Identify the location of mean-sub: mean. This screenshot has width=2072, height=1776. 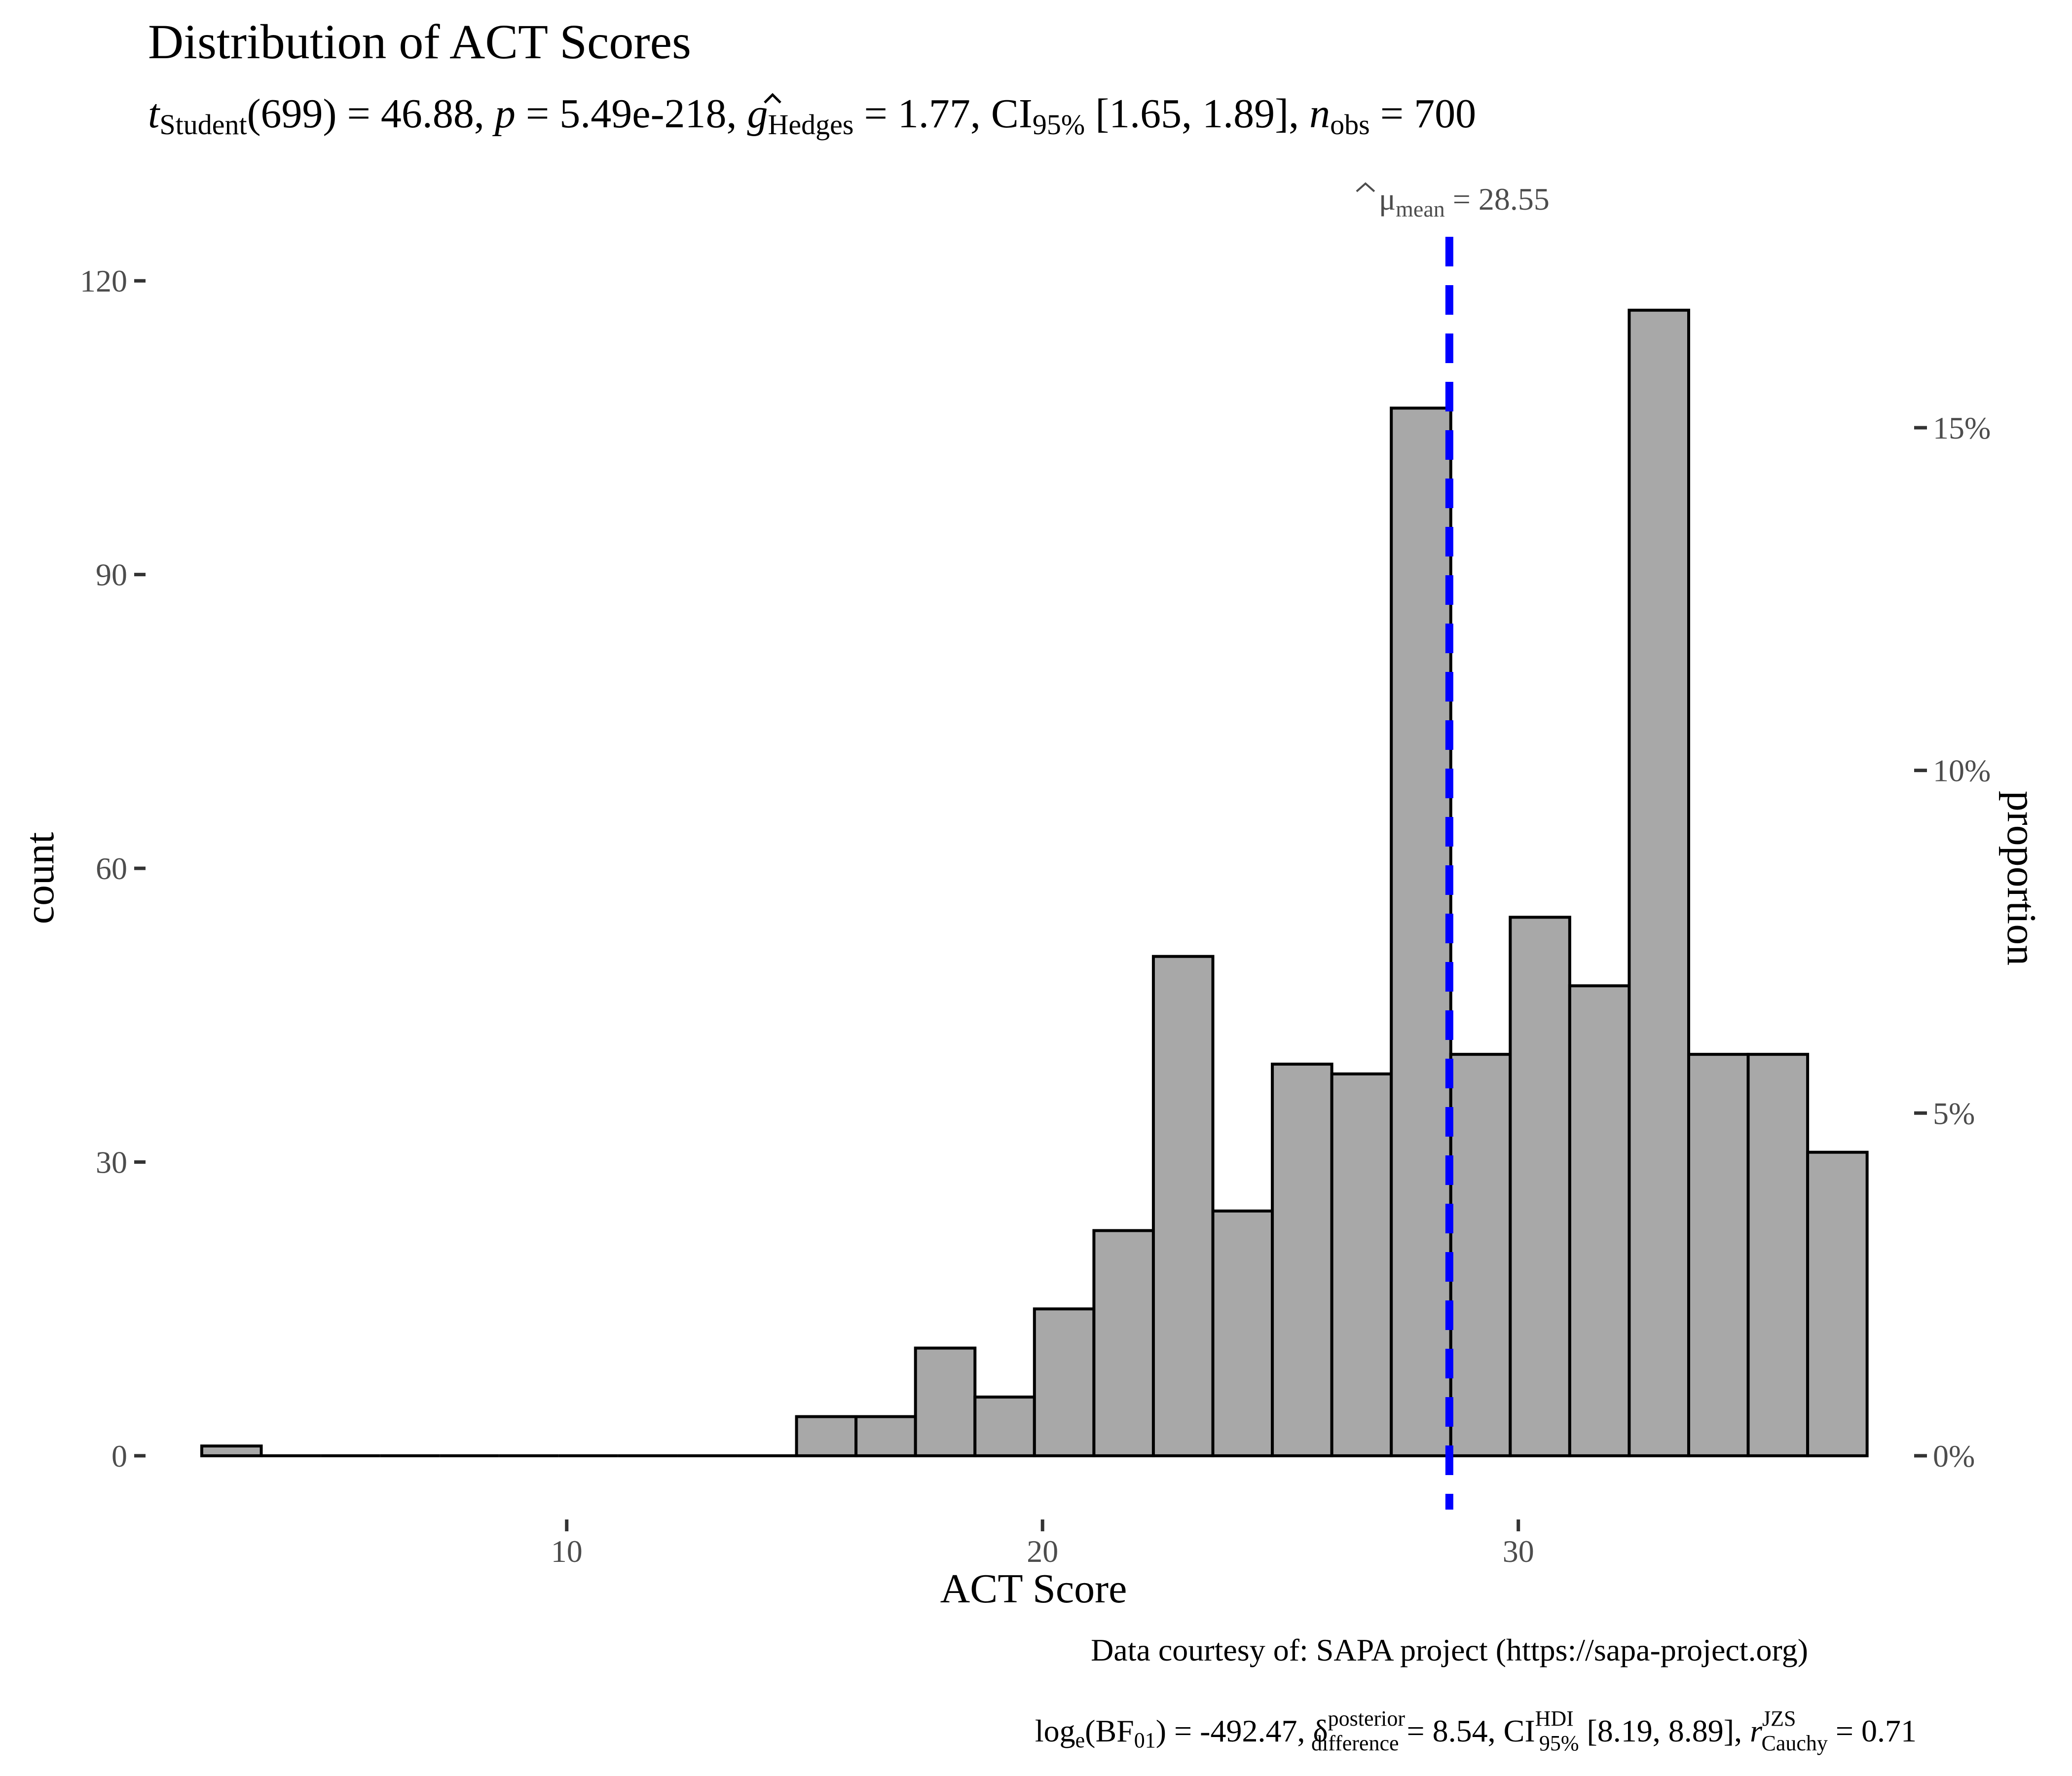
(1421, 209).